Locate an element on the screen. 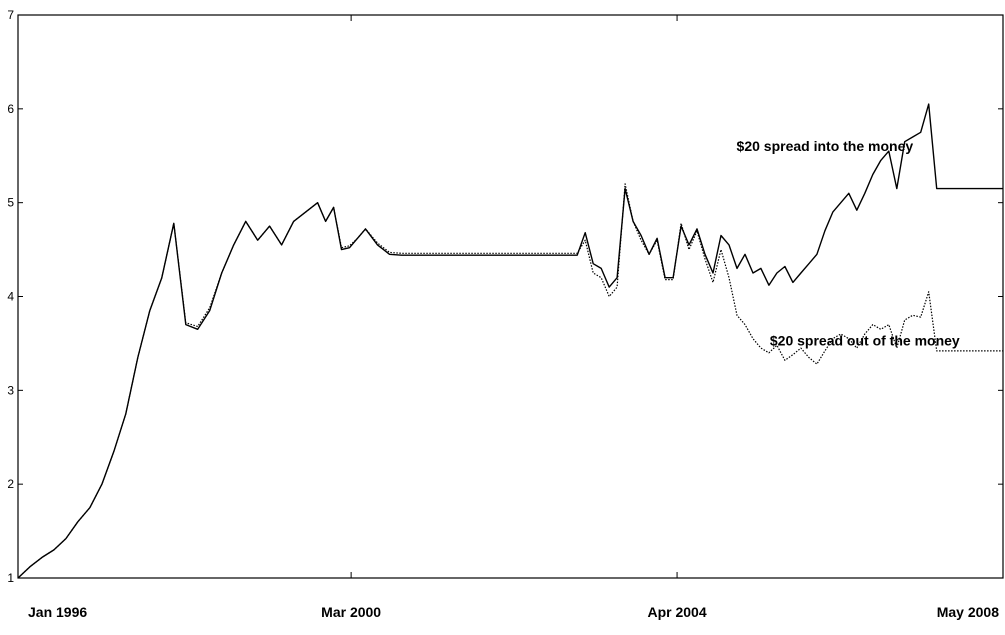  annotation-label: $20 spread out of the money is located at coordinates (865, 340).